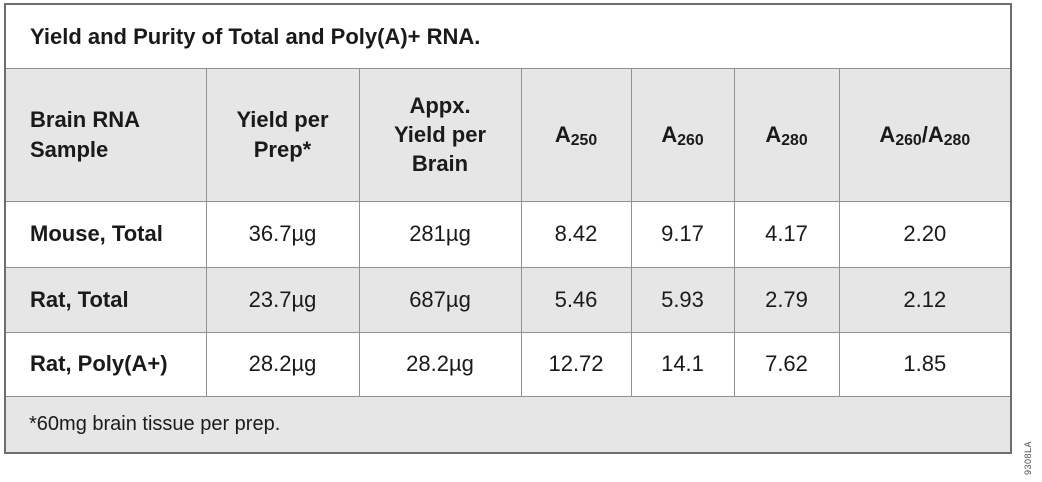  What do you see at coordinates (786, 299) in the screenshot?
I see `cell-a280: 2.79` at bounding box center [786, 299].